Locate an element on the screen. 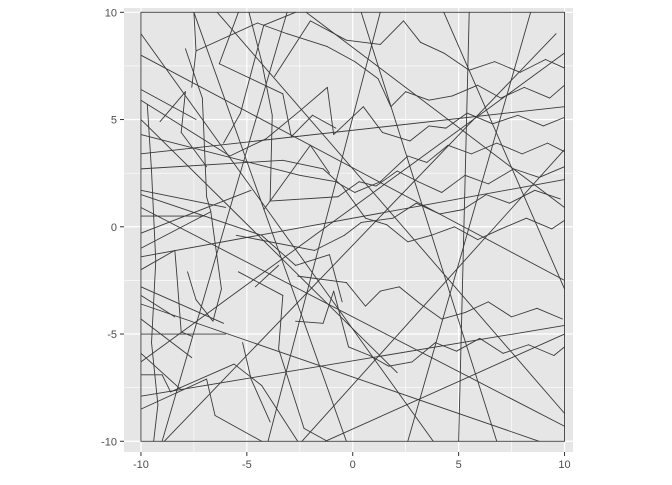  x-tick-label: -5 is located at coordinates (247, 465).